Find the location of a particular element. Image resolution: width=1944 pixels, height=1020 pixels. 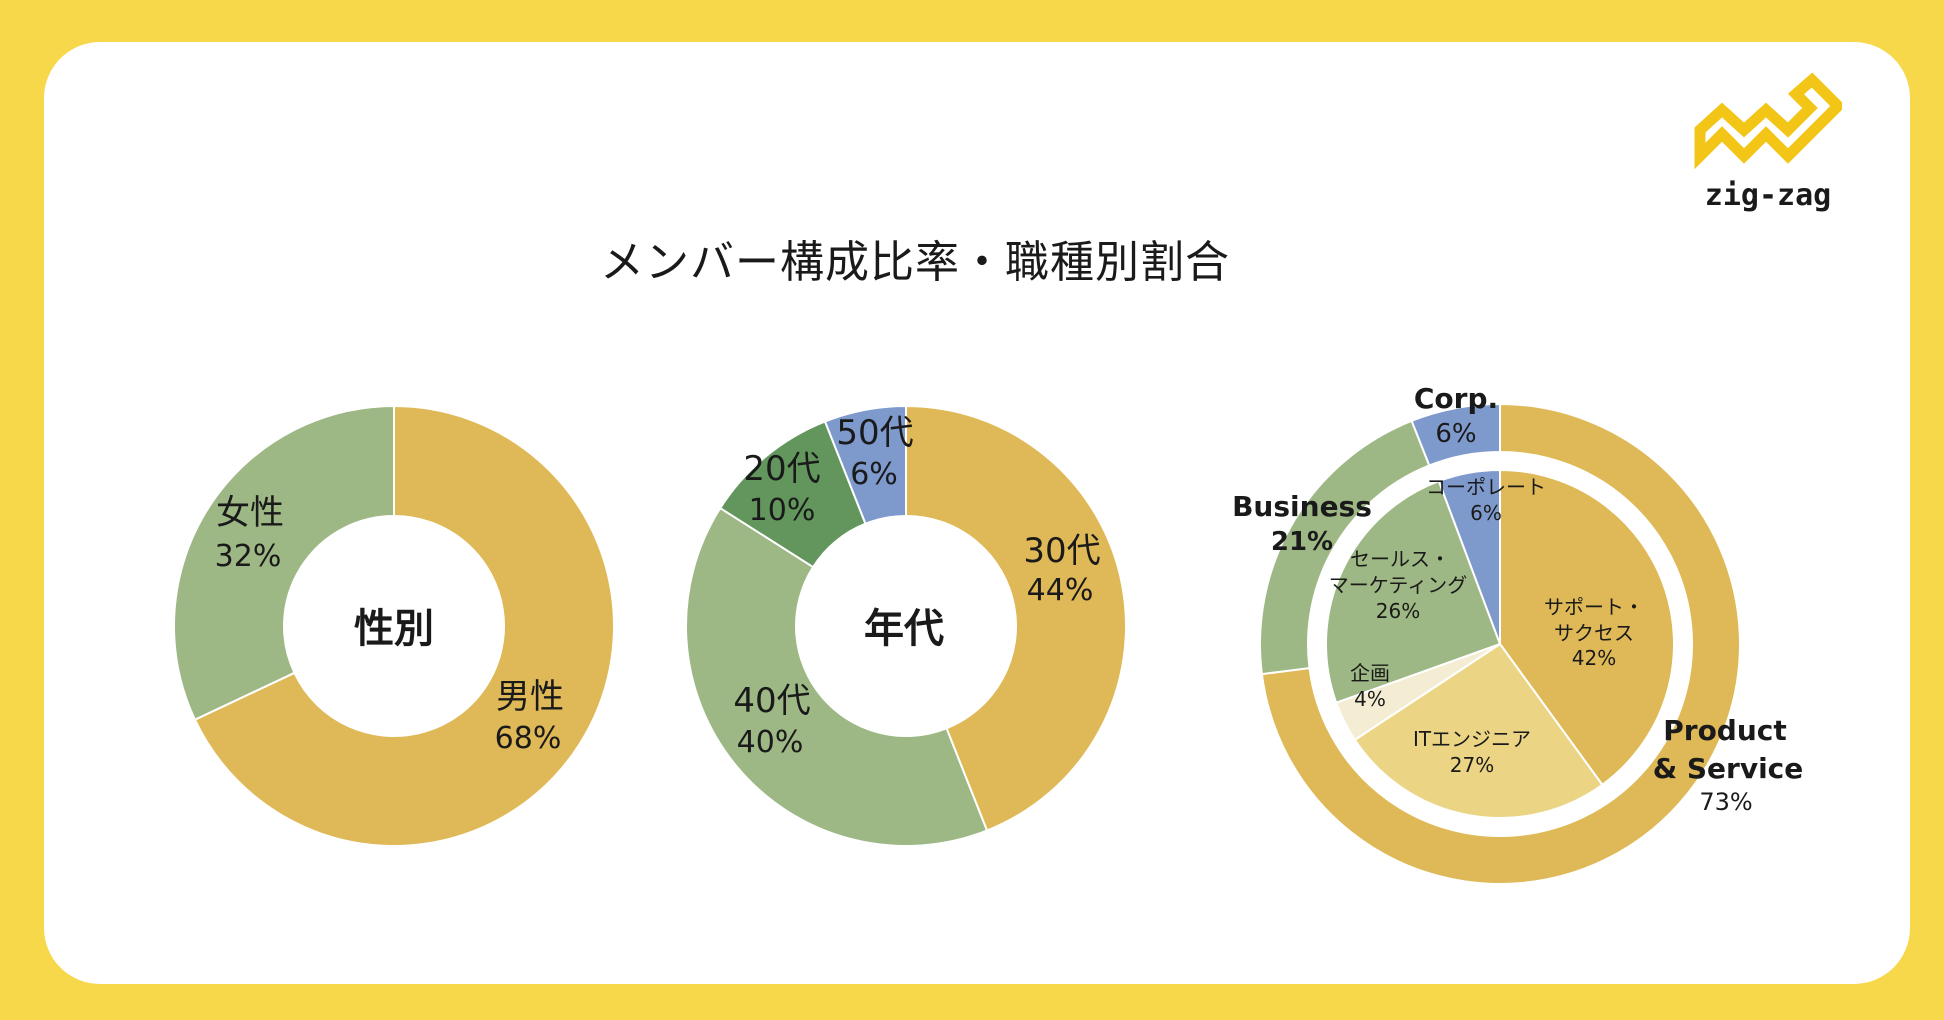

inner-label-support-1: サポート・ is located at coordinates (1594, 607).